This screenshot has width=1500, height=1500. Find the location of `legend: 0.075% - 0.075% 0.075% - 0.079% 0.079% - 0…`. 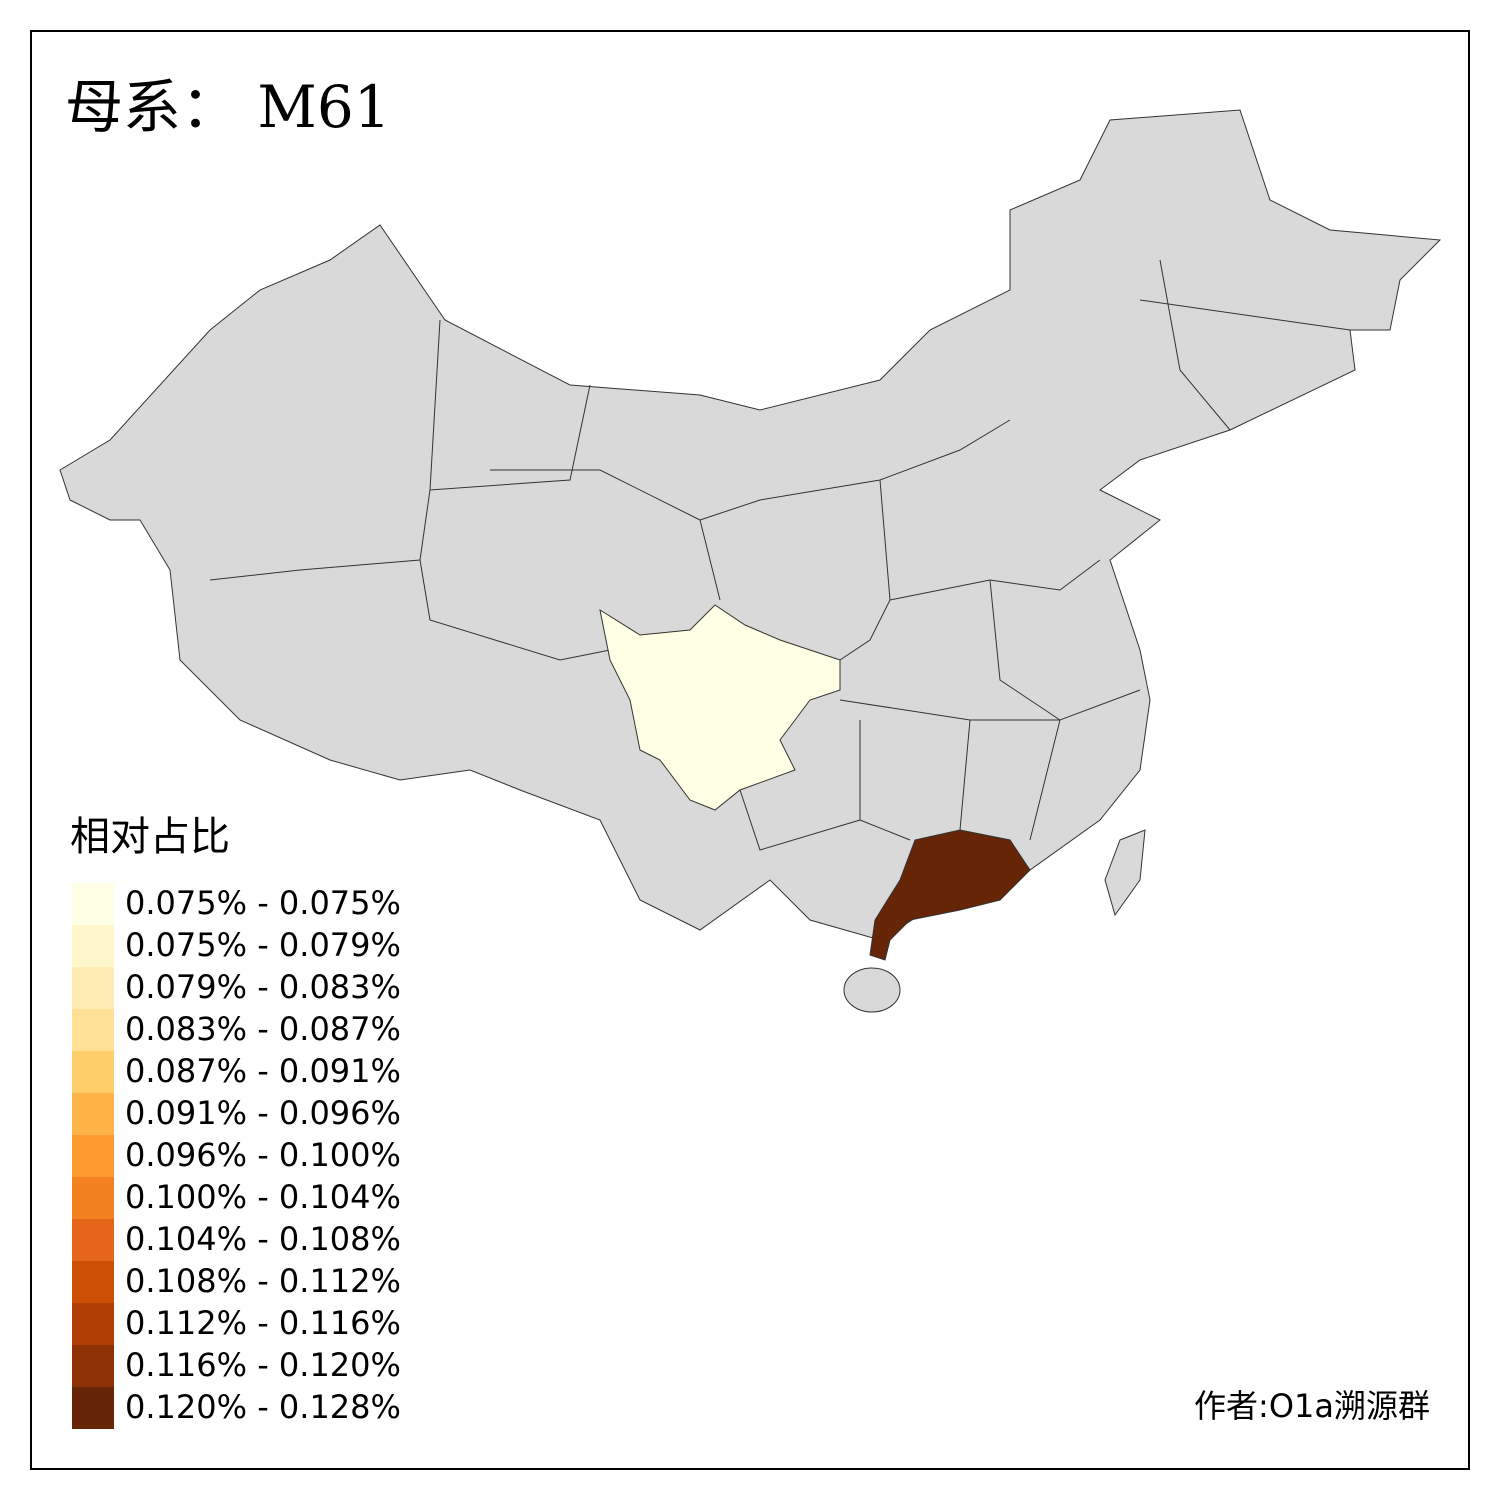

legend: 0.075% - 0.075% 0.075% - 0.079% 0.079% - 0… is located at coordinates (236, 1156).